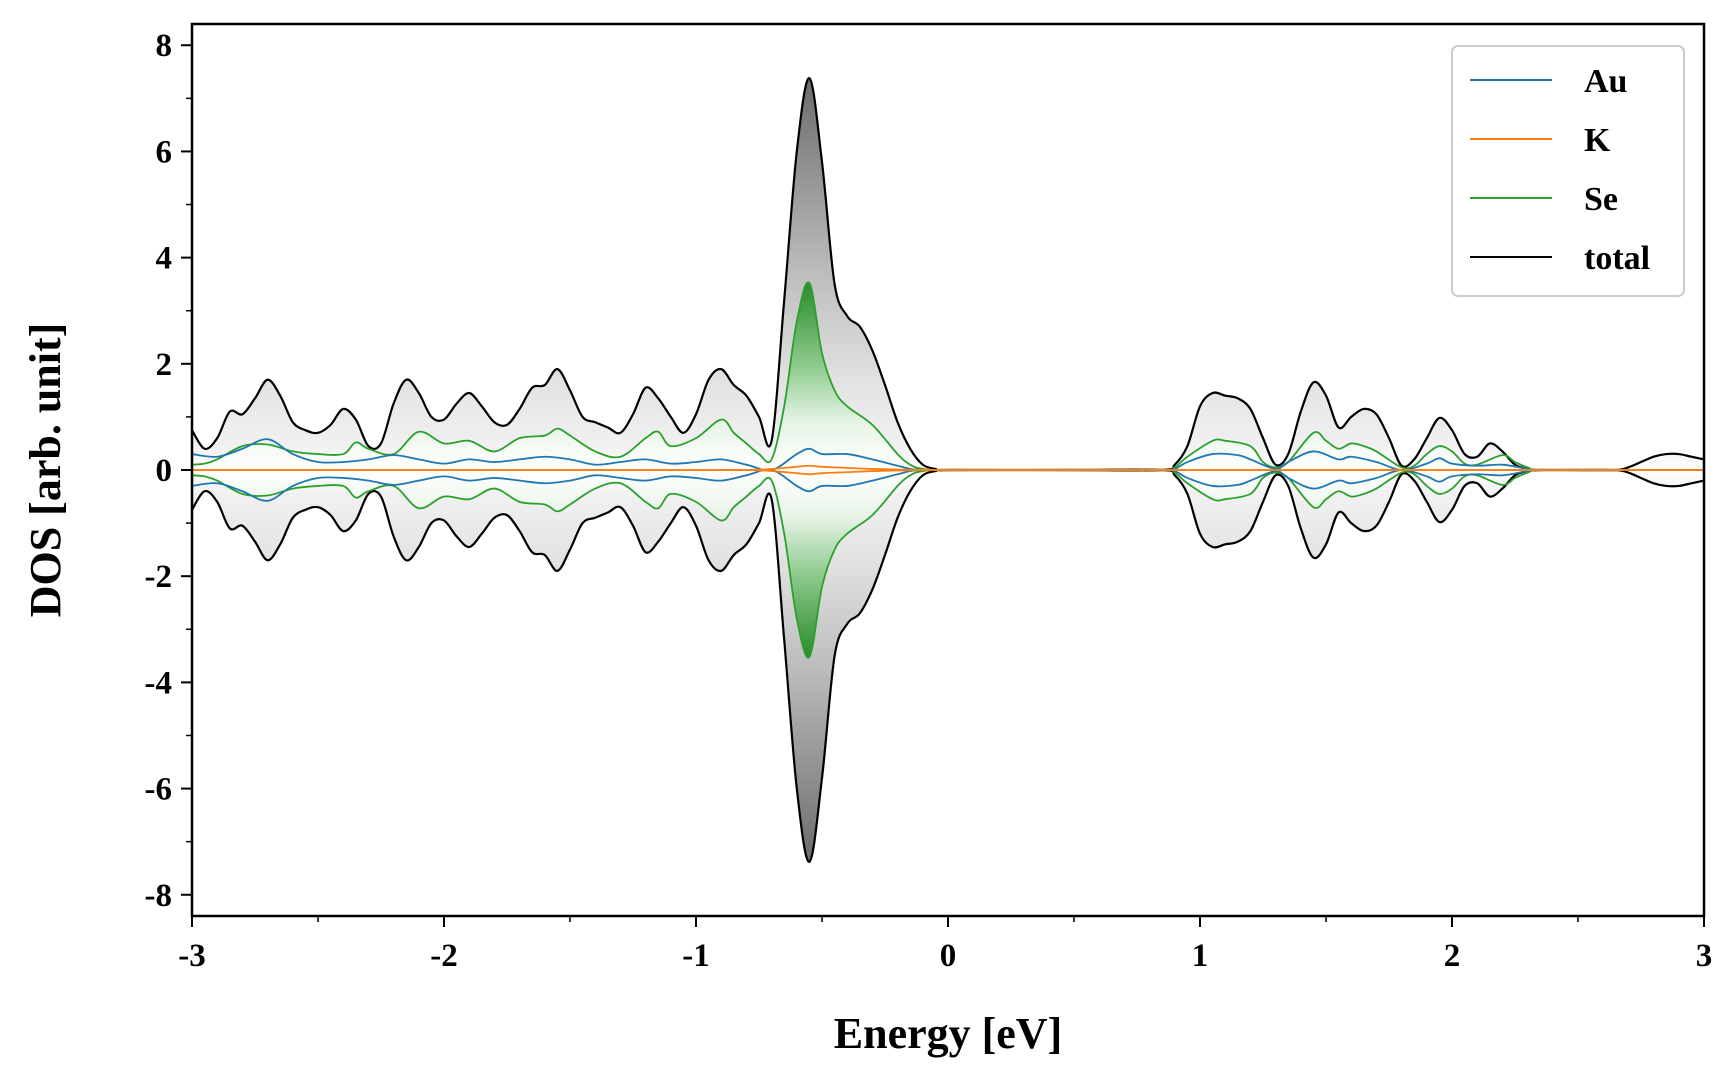  Describe the element at coordinates (159, 577) in the screenshot. I see `y-tick-label: -2` at that location.